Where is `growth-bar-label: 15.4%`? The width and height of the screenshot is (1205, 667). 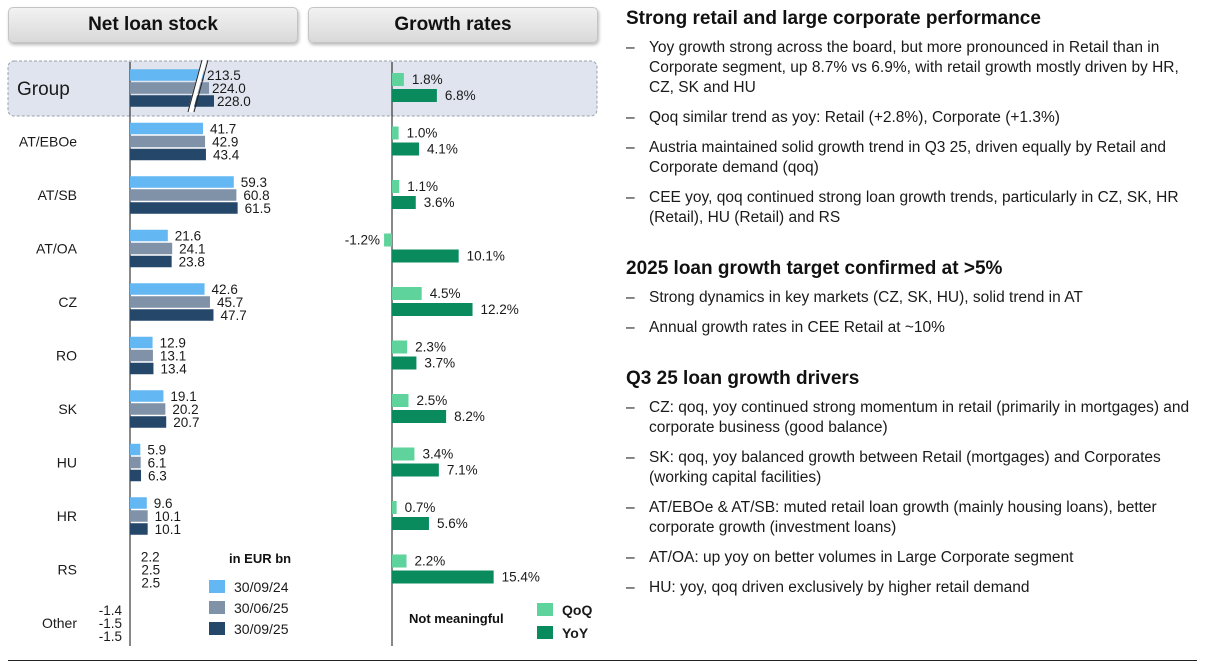 growth-bar-label: 15.4% is located at coordinates (521, 577).